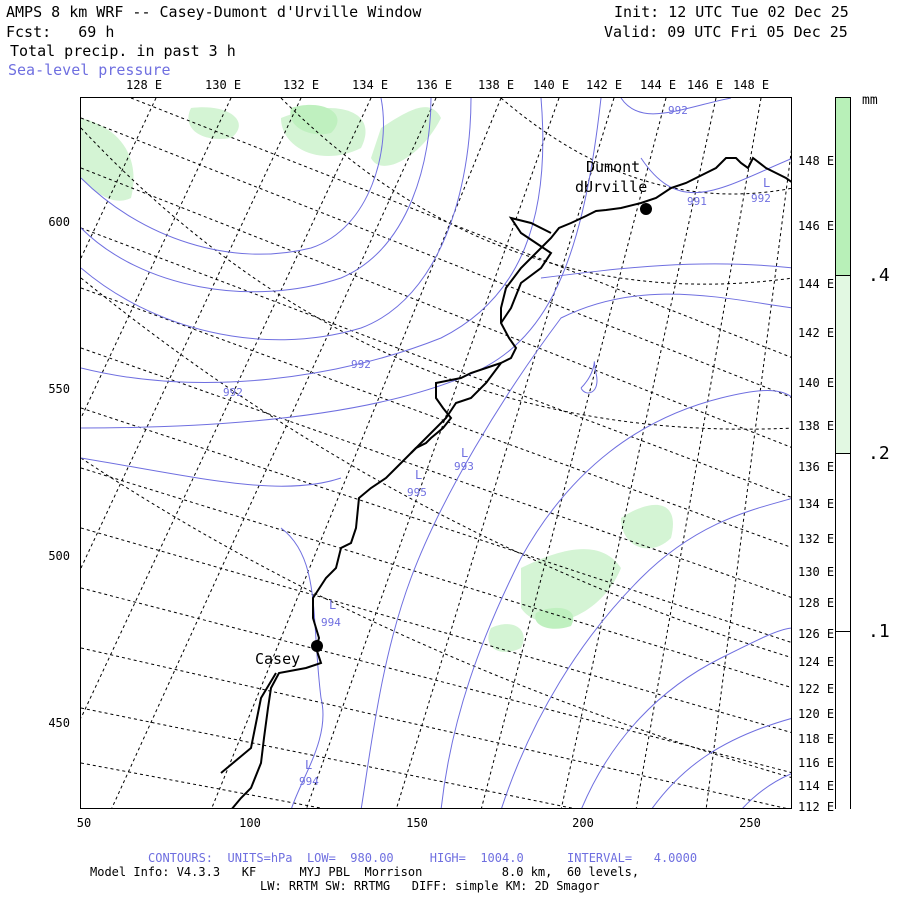 The width and height of the screenshot is (900, 900). I want to click on colorbar-segment-low, so click(843, 543).